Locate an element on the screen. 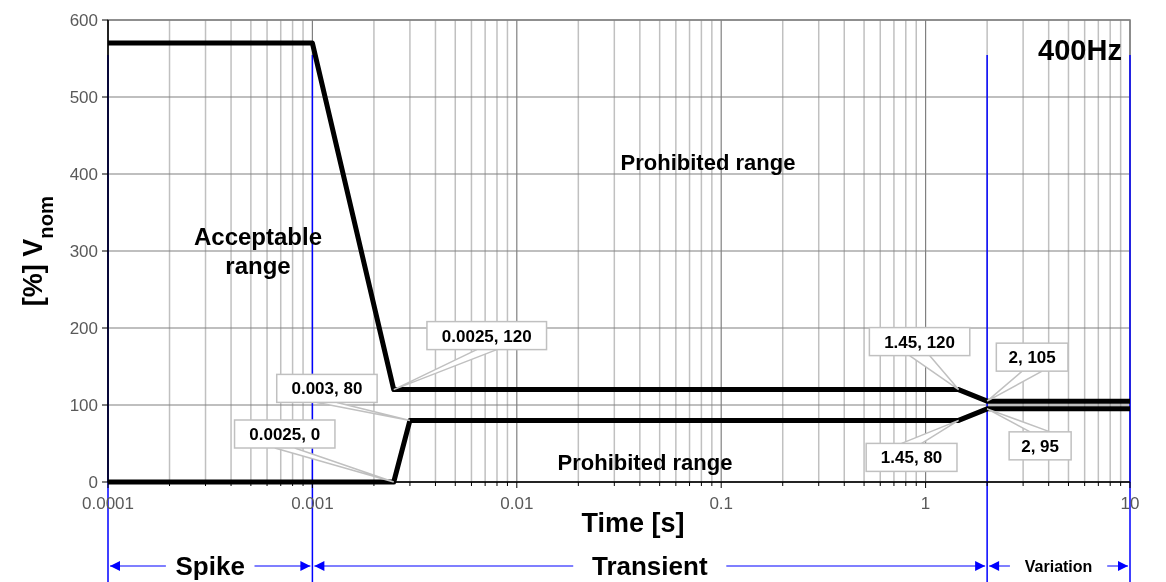 The height and width of the screenshot is (582, 1166). text: Variation is located at coordinates (1058, 566).